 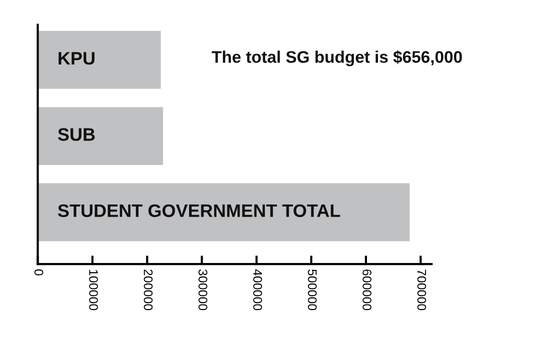 What do you see at coordinates (199, 211) in the screenshot?
I see `y-tick-label: STUDENT GOVERNMENT TOTAL` at bounding box center [199, 211].